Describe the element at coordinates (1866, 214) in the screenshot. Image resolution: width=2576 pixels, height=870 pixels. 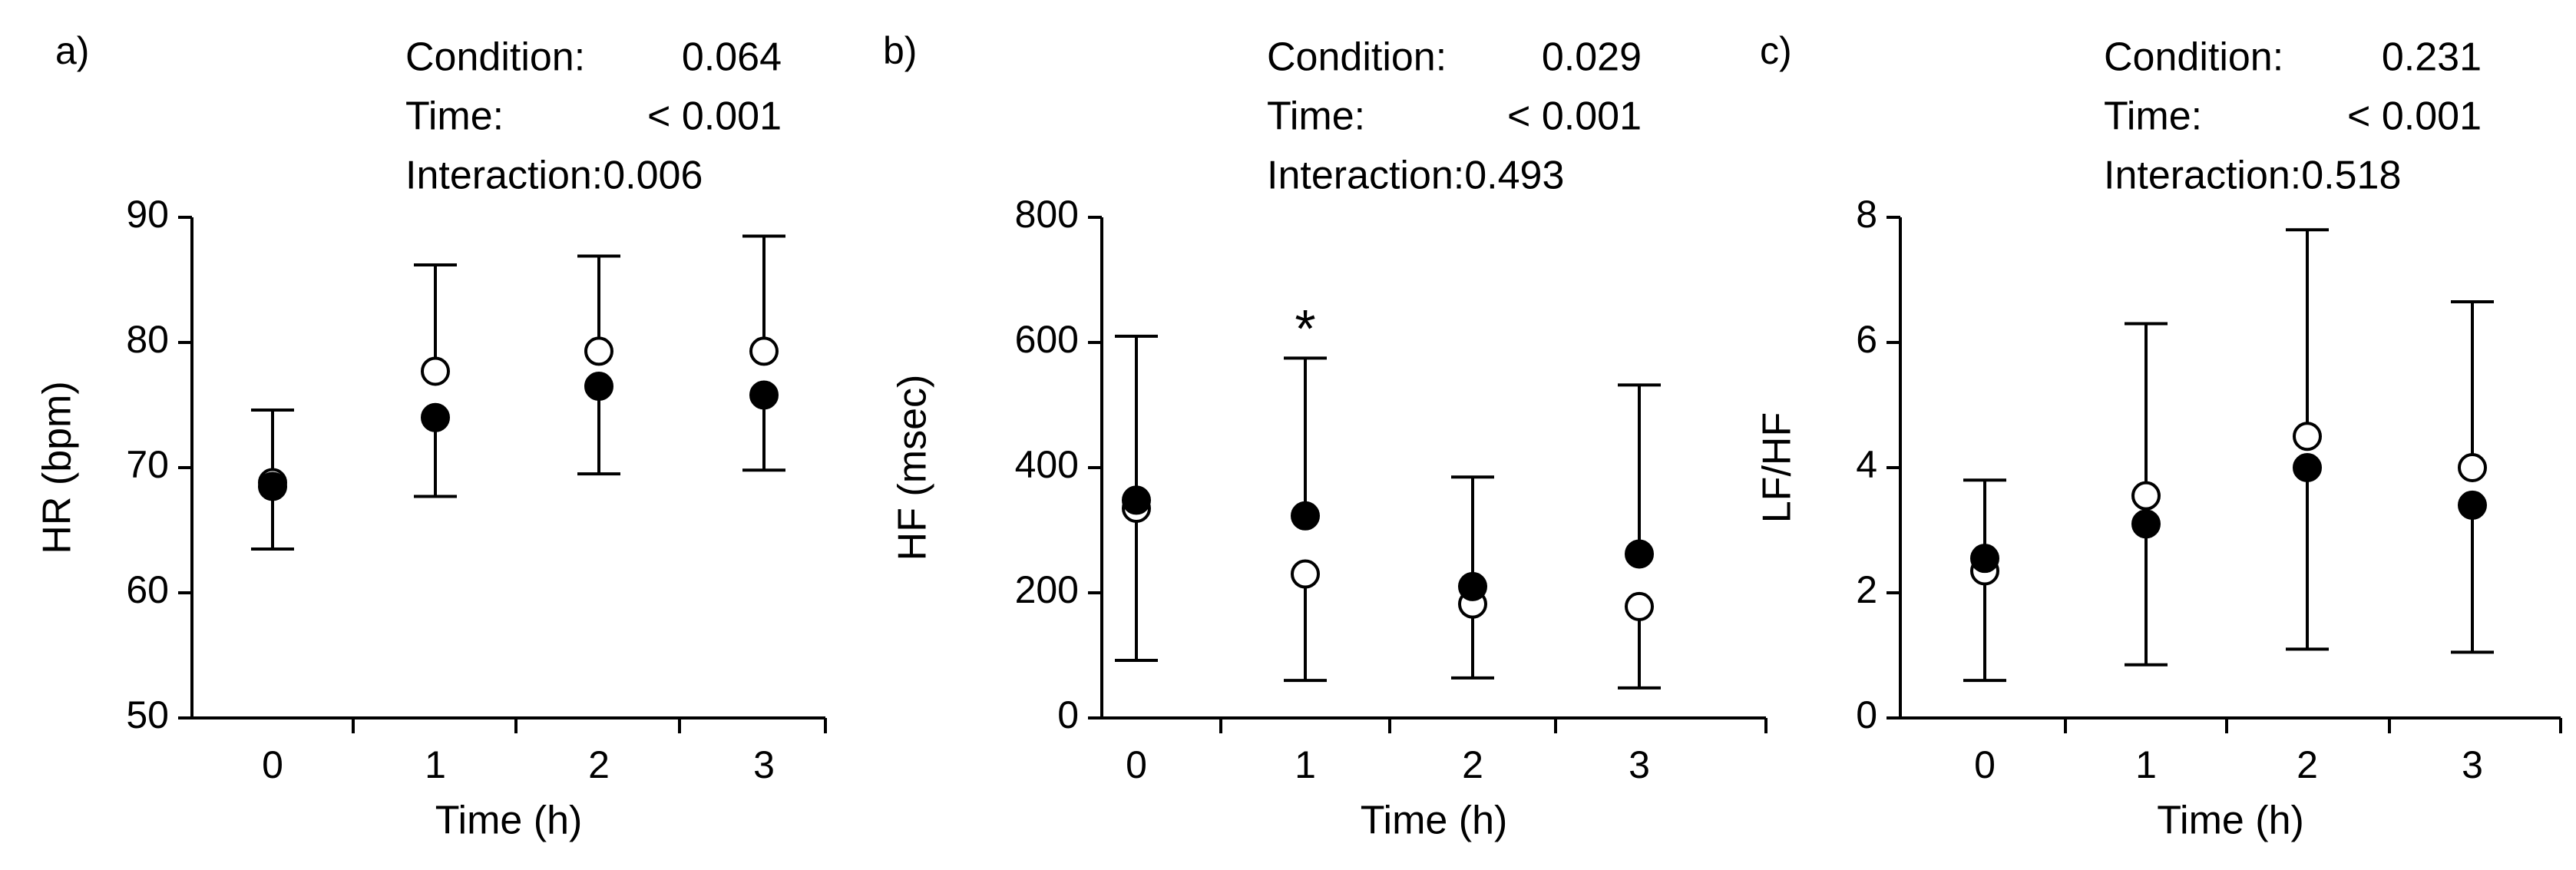
I see `y-tick-label: 8` at that location.